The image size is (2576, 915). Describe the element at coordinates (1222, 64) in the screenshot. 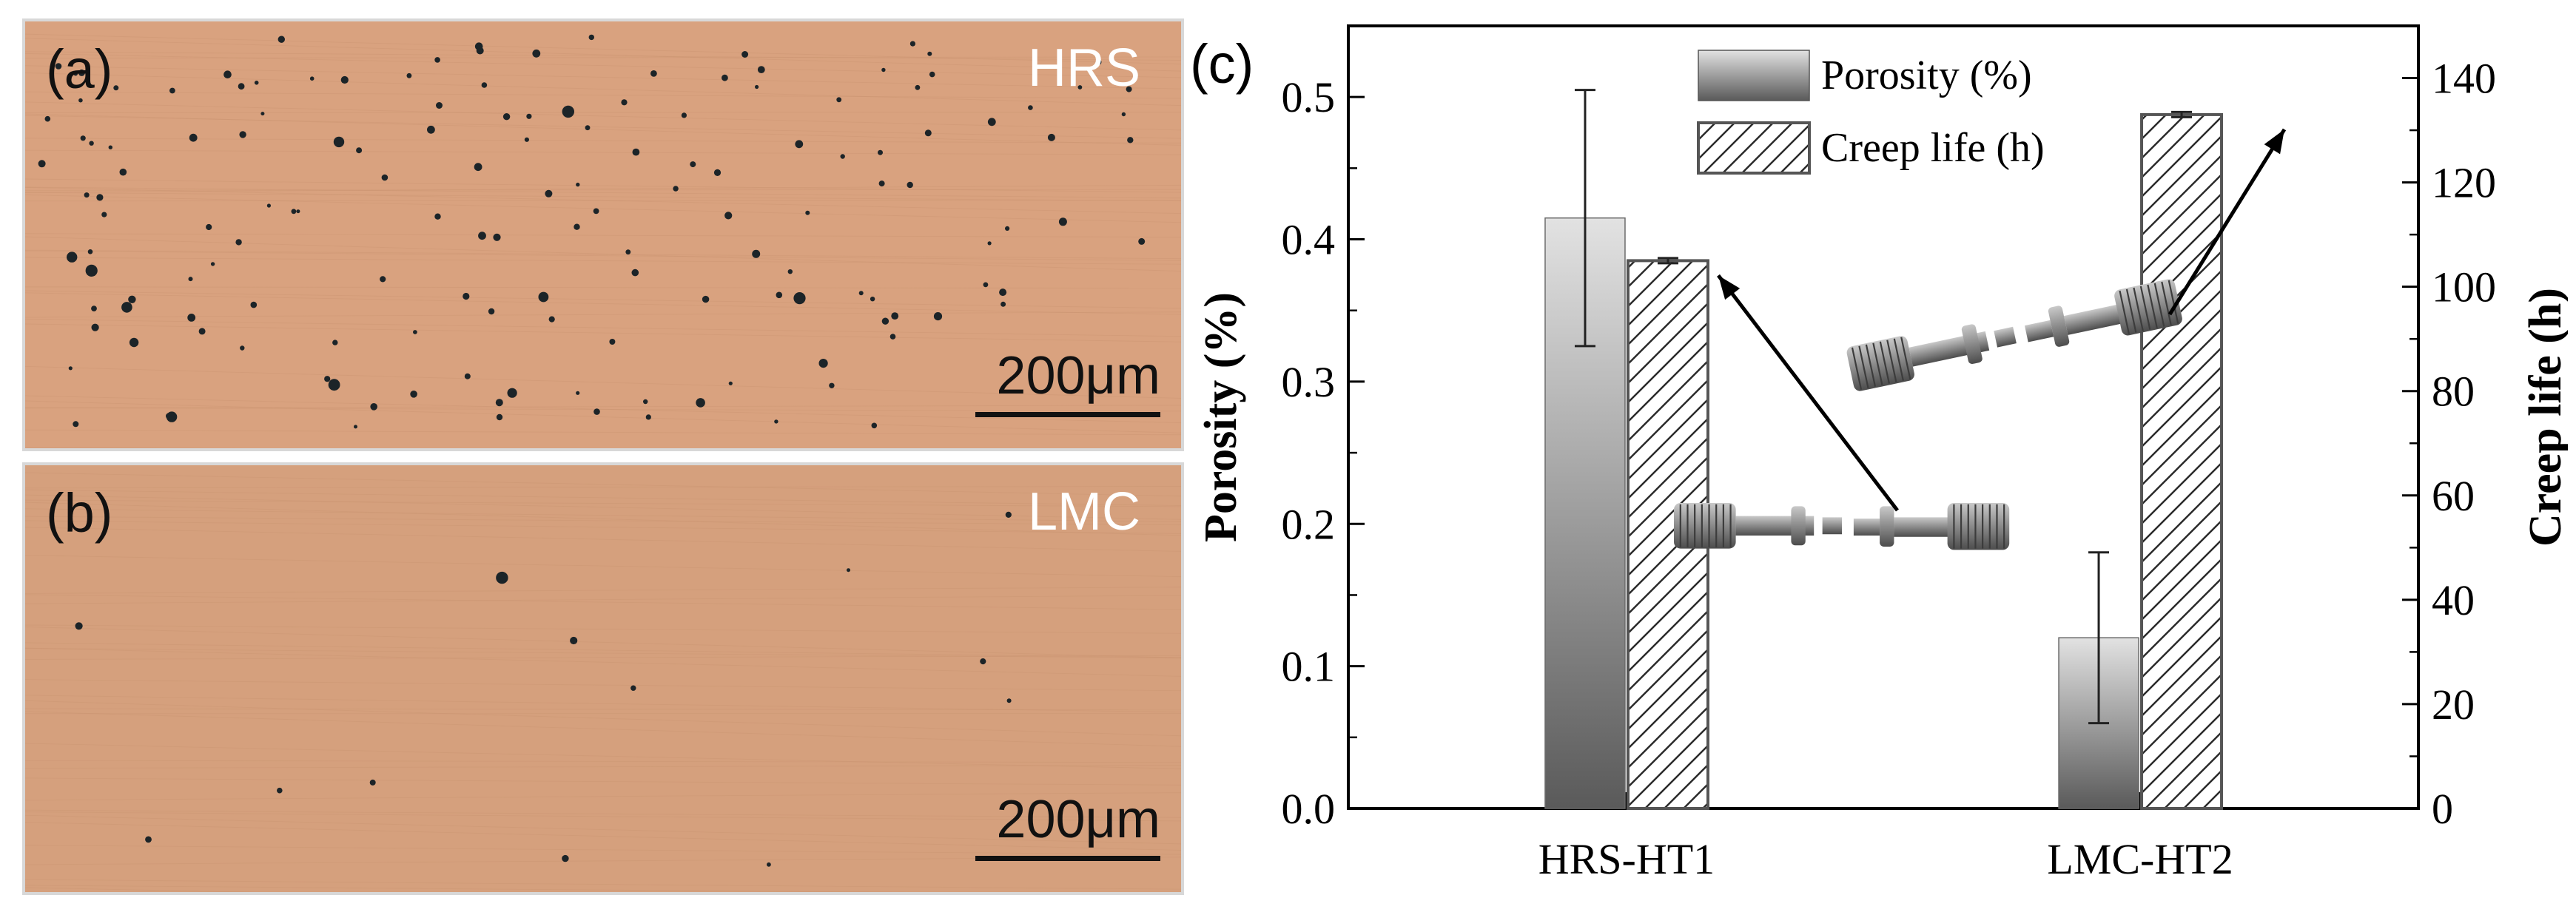

I see `panel-label-c: (c)` at that location.